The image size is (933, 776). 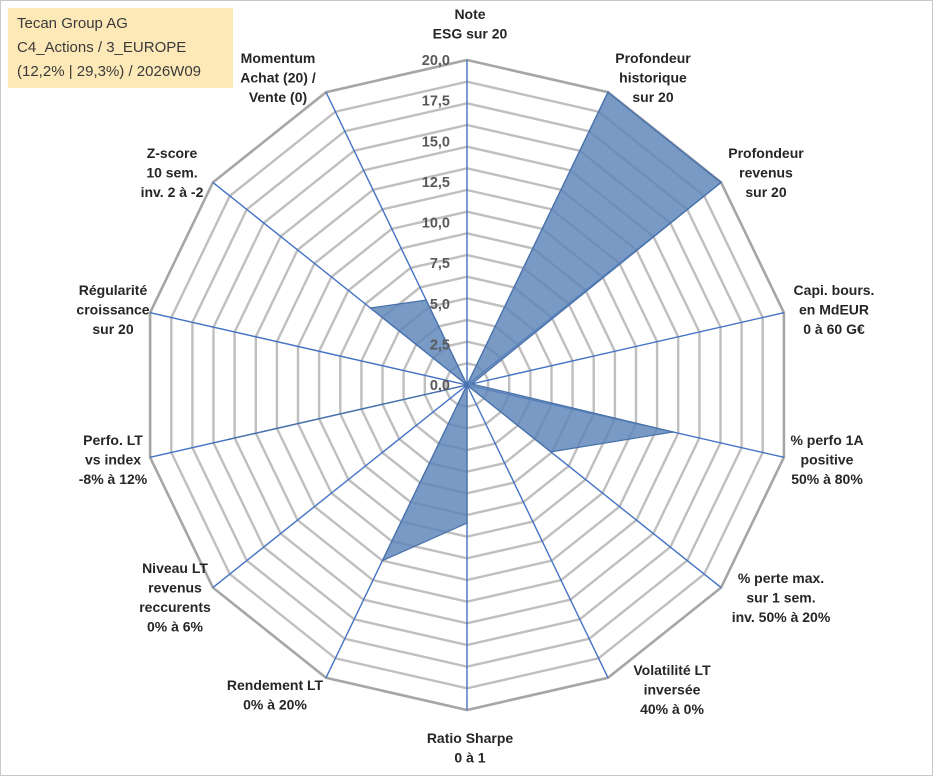 I want to click on axis-label-line: 10 sem., so click(x=171, y=173).